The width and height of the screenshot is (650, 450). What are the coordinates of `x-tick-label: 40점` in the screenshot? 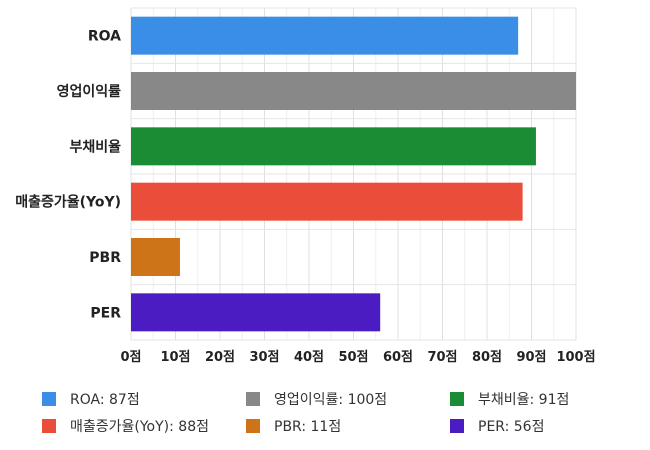 It's located at (309, 357).